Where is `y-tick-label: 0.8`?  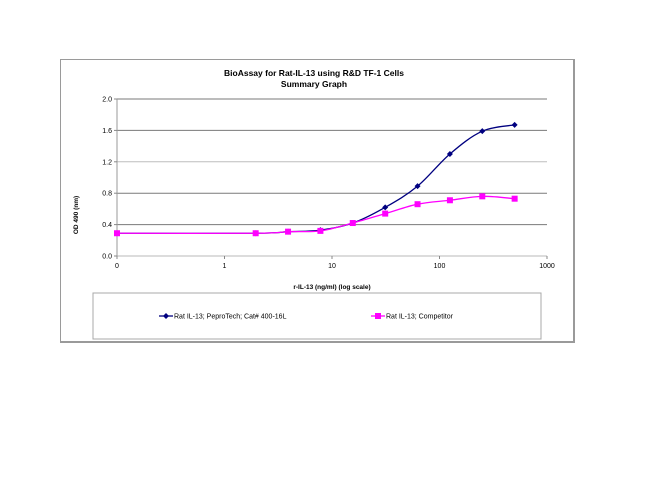 y-tick-label: 0.8 is located at coordinates (107, 194).